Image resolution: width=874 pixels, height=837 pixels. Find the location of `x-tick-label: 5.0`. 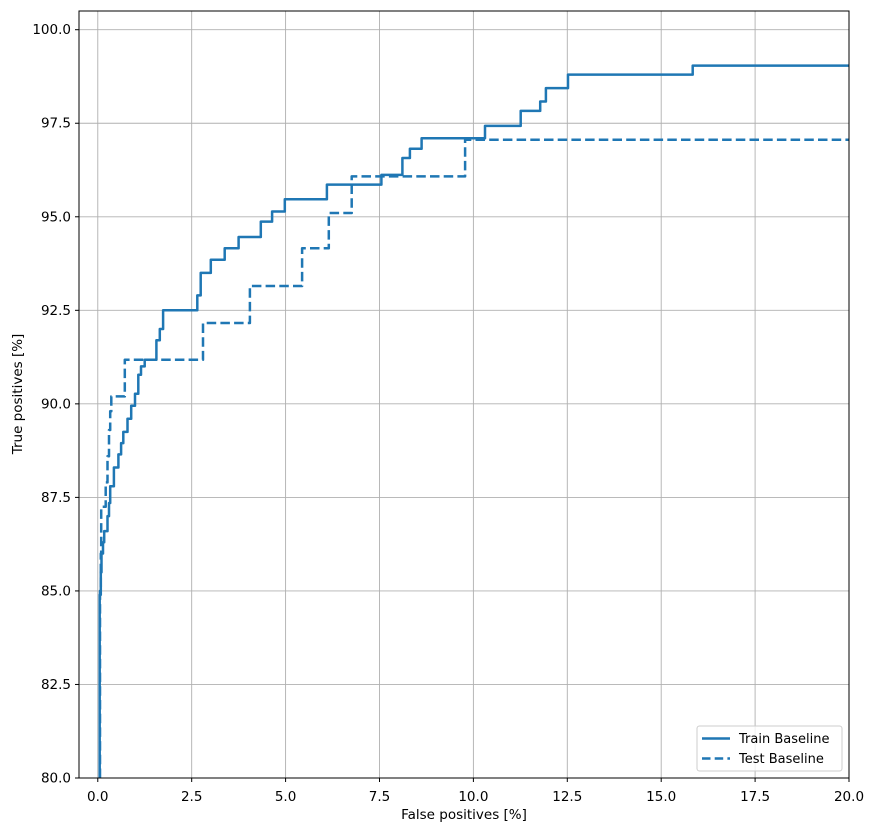

x-tick-label: 5.0 is located at coordinates (285, 797).